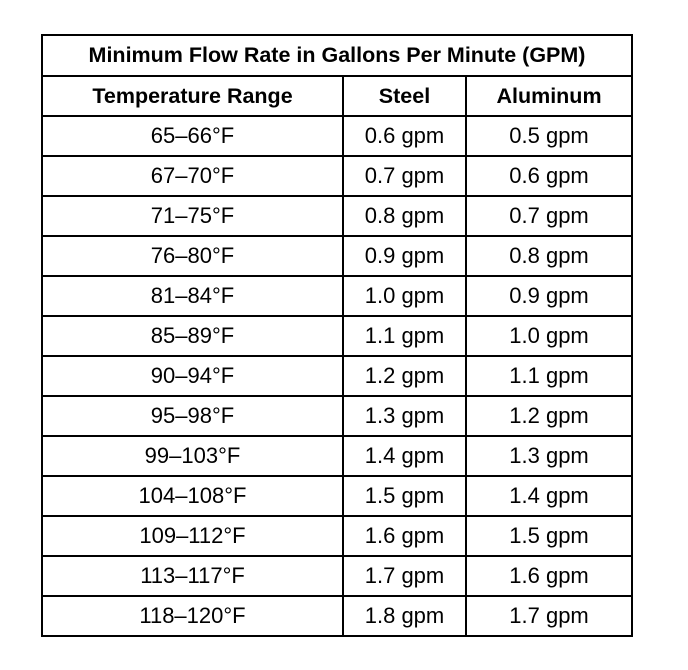 The image size is (688, 670). What do you see at coordinates (404, 336) in the screenshot?
I see `cell-steel-flow: 1.1 gpm` at bounding box center [404, 336].